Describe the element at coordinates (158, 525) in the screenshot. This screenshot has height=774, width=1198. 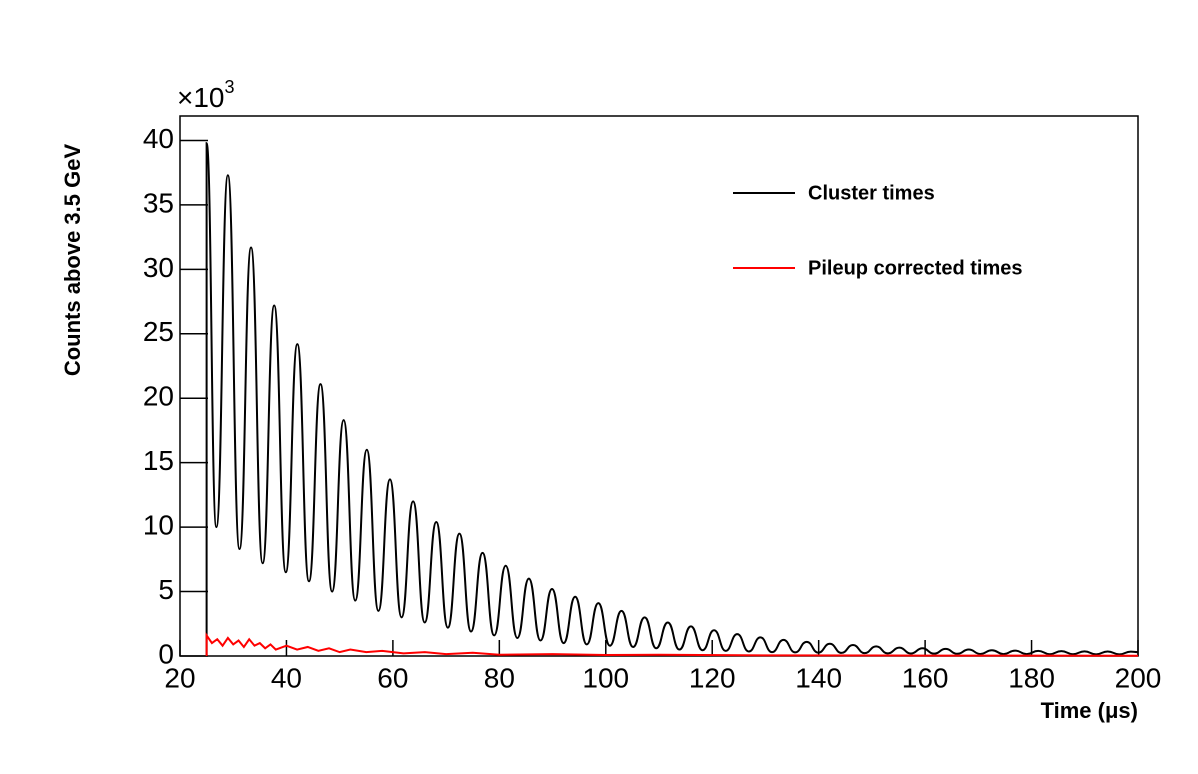
I see `y-tick-label: 10` at that location.